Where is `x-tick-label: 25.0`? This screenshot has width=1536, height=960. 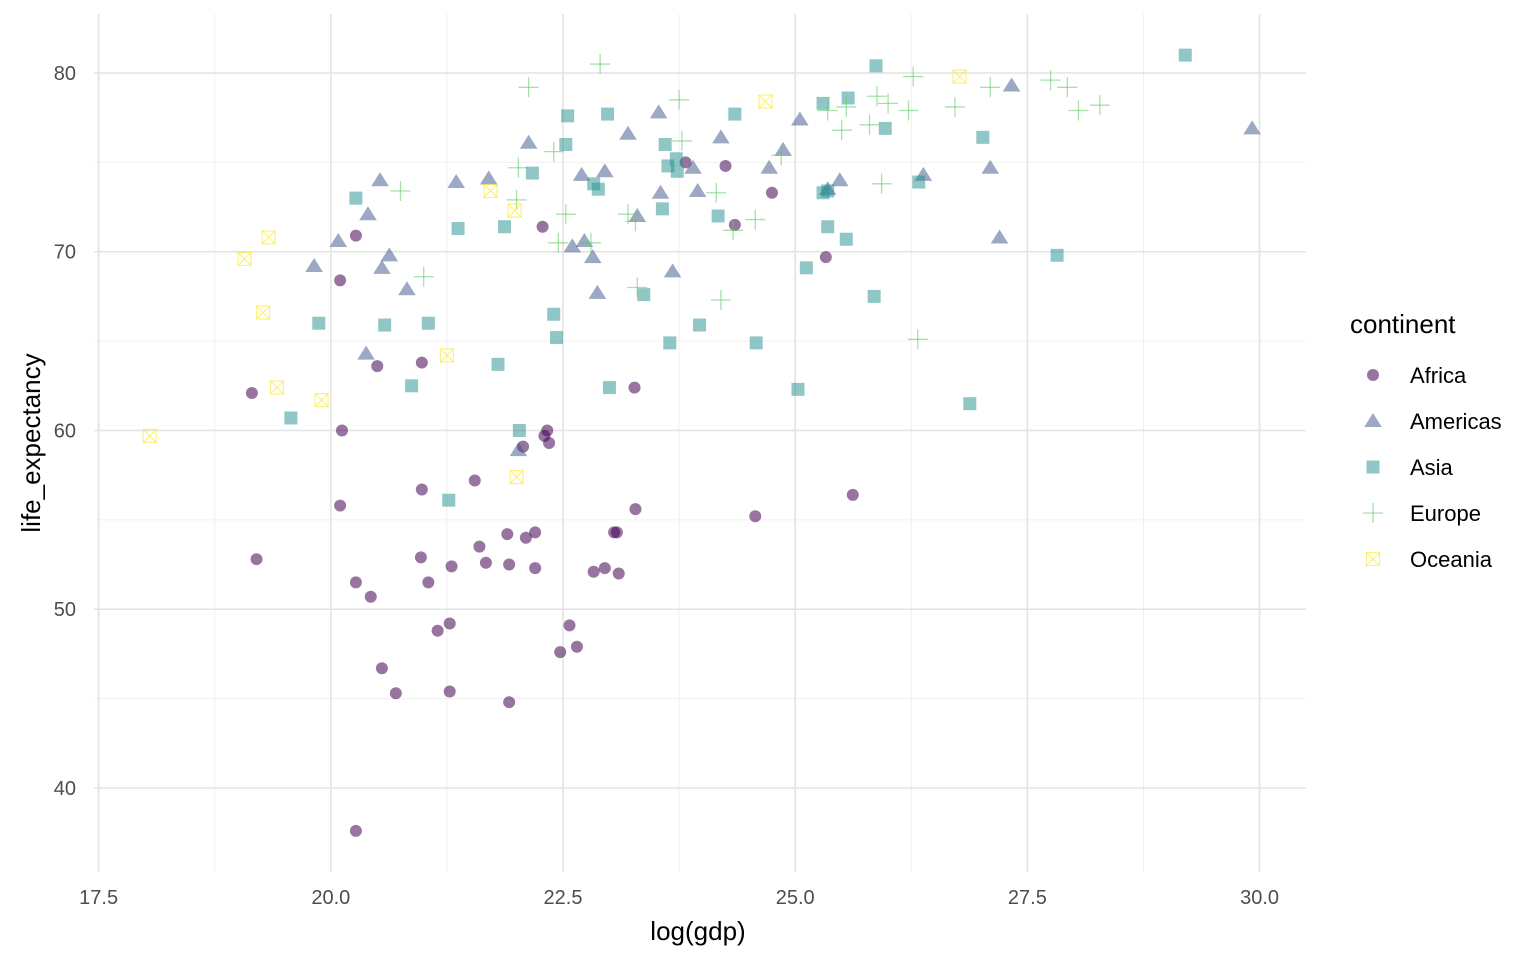
x-tick-label: 25.0 is located at coordinates (795, 898).